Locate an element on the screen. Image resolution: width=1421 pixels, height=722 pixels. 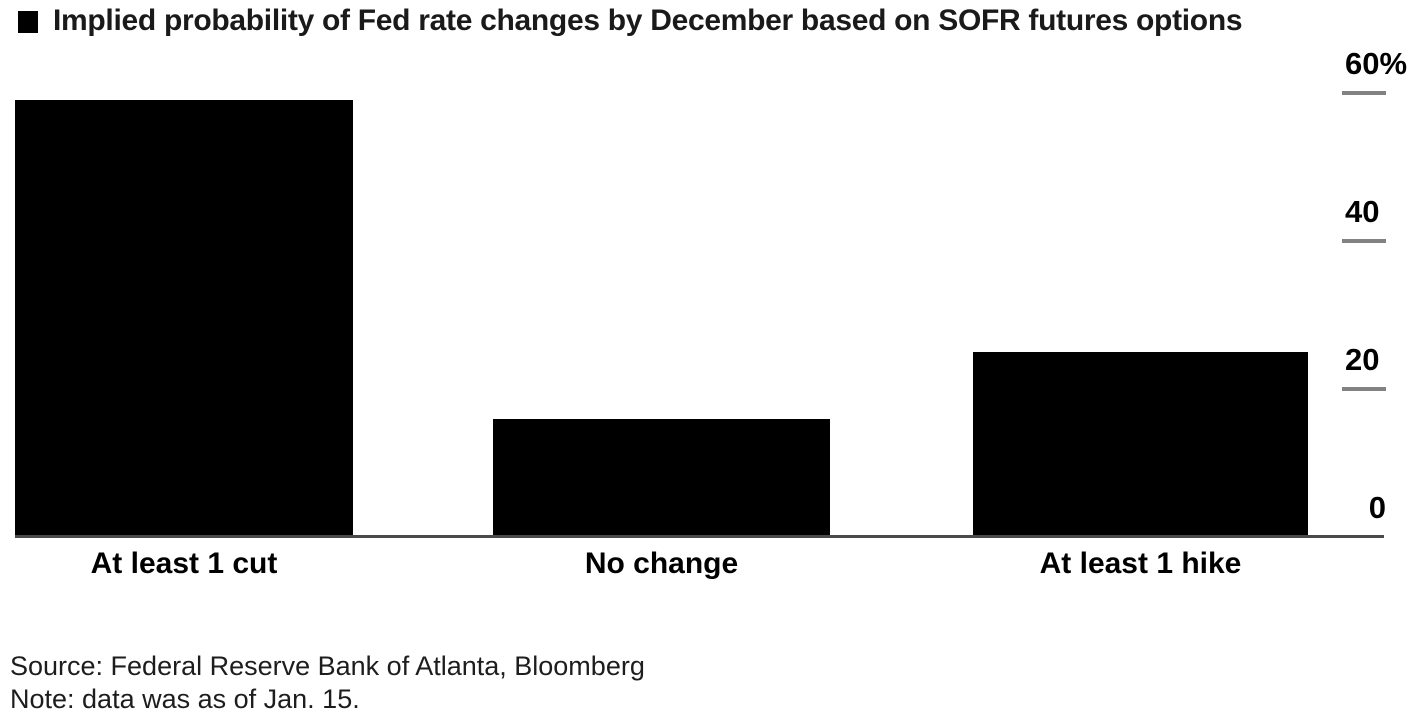
category-label-no-change: No change is located at coordinates (661, 563).